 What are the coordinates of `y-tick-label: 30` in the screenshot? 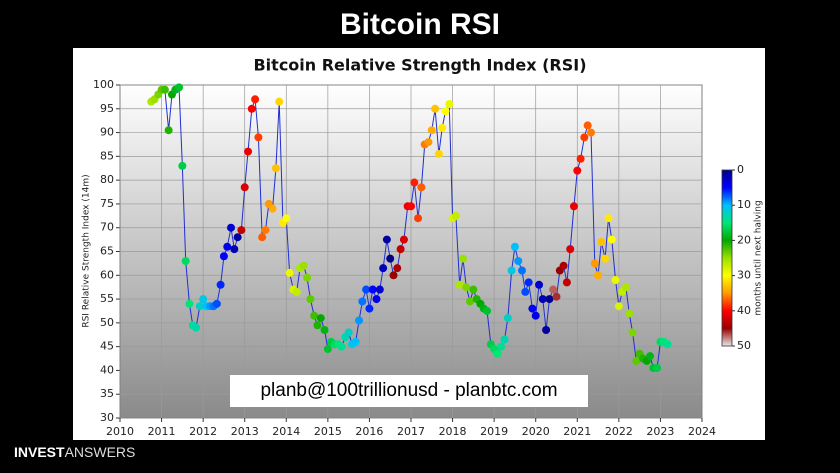 It's located at (107, 417).